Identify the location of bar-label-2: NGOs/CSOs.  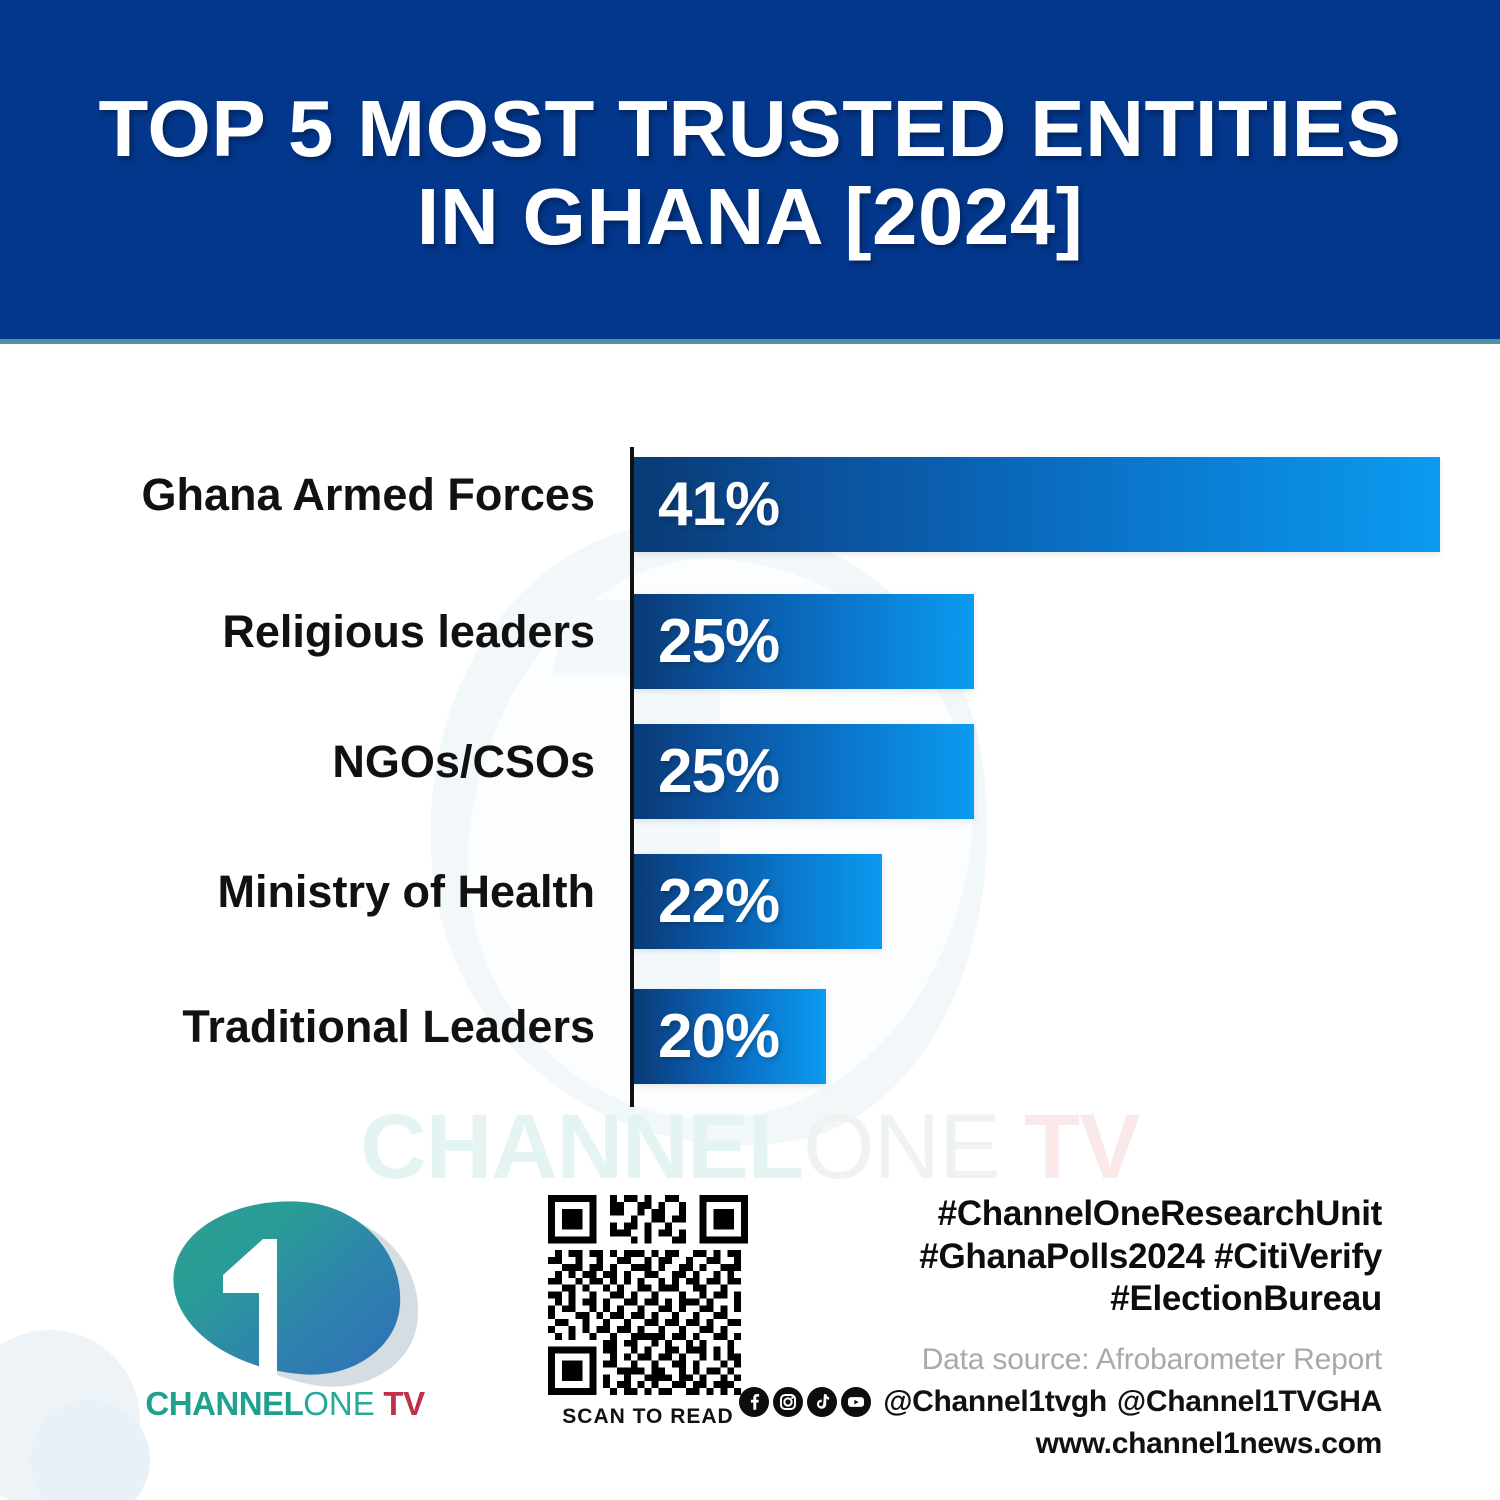
(463, 761).